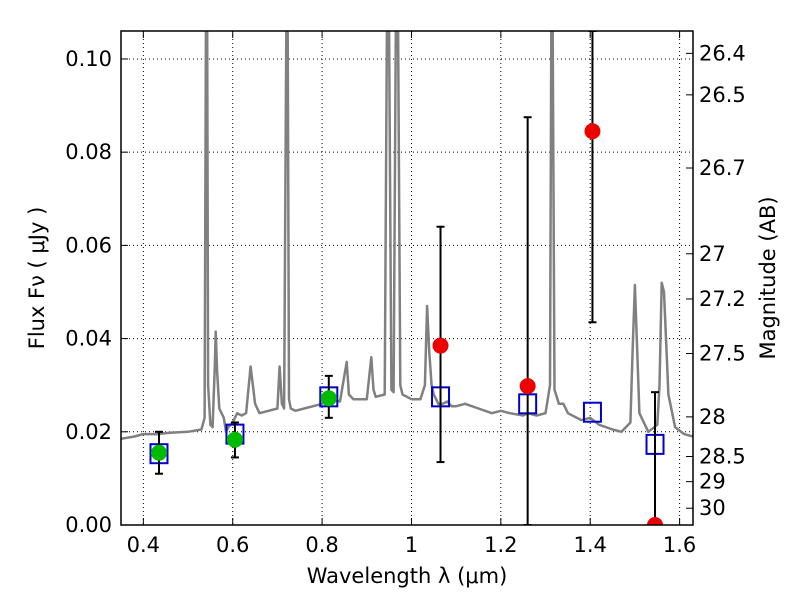 The height and width of the screenshot is (600, 800). What do you see at coordinates (768, 277) in the screenshot?
I see `y-axis-label-right: Magnitude (AB)` at bounding box center [768, 277].